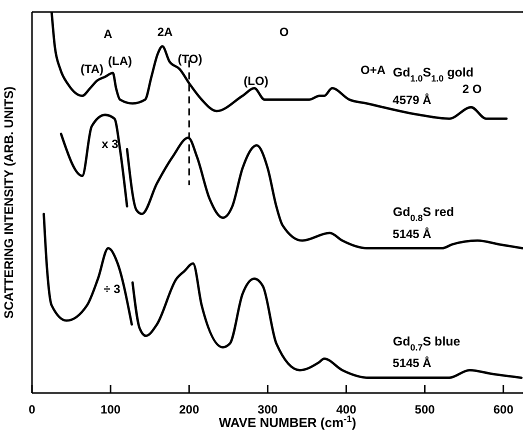 Image resolution: width=525 pixels, height=433 pixels. Describe the element at coordinates (92, 69) in the screenshot. I see `annotation: (TA)` at that location.